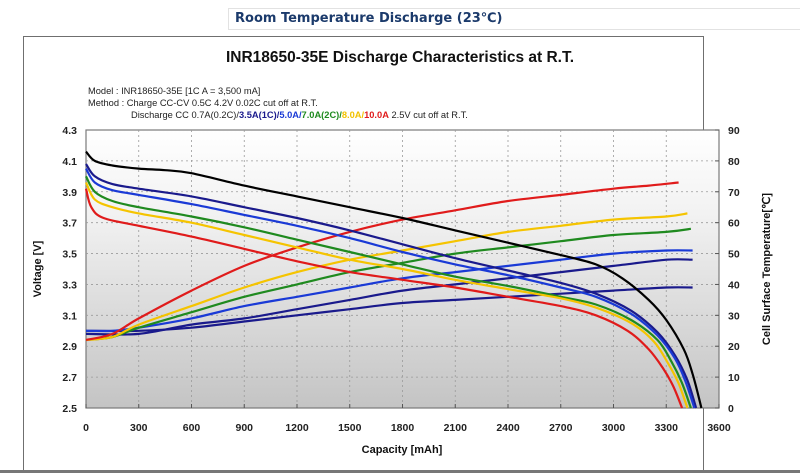 The width and height of the screenshot is (800, 473). Describe the element at coordinates (192, 428) in the screenshot. I see `x-tick-label: 600` at that location.